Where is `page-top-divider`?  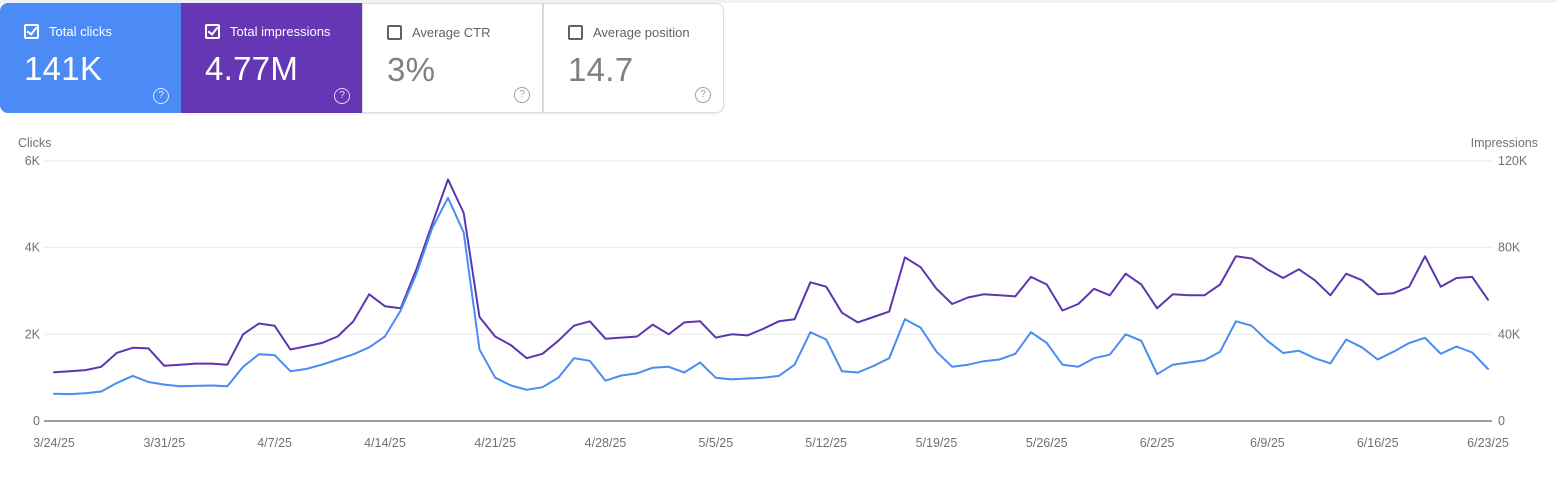
page-top-divider is located at coordinates (778, 1).